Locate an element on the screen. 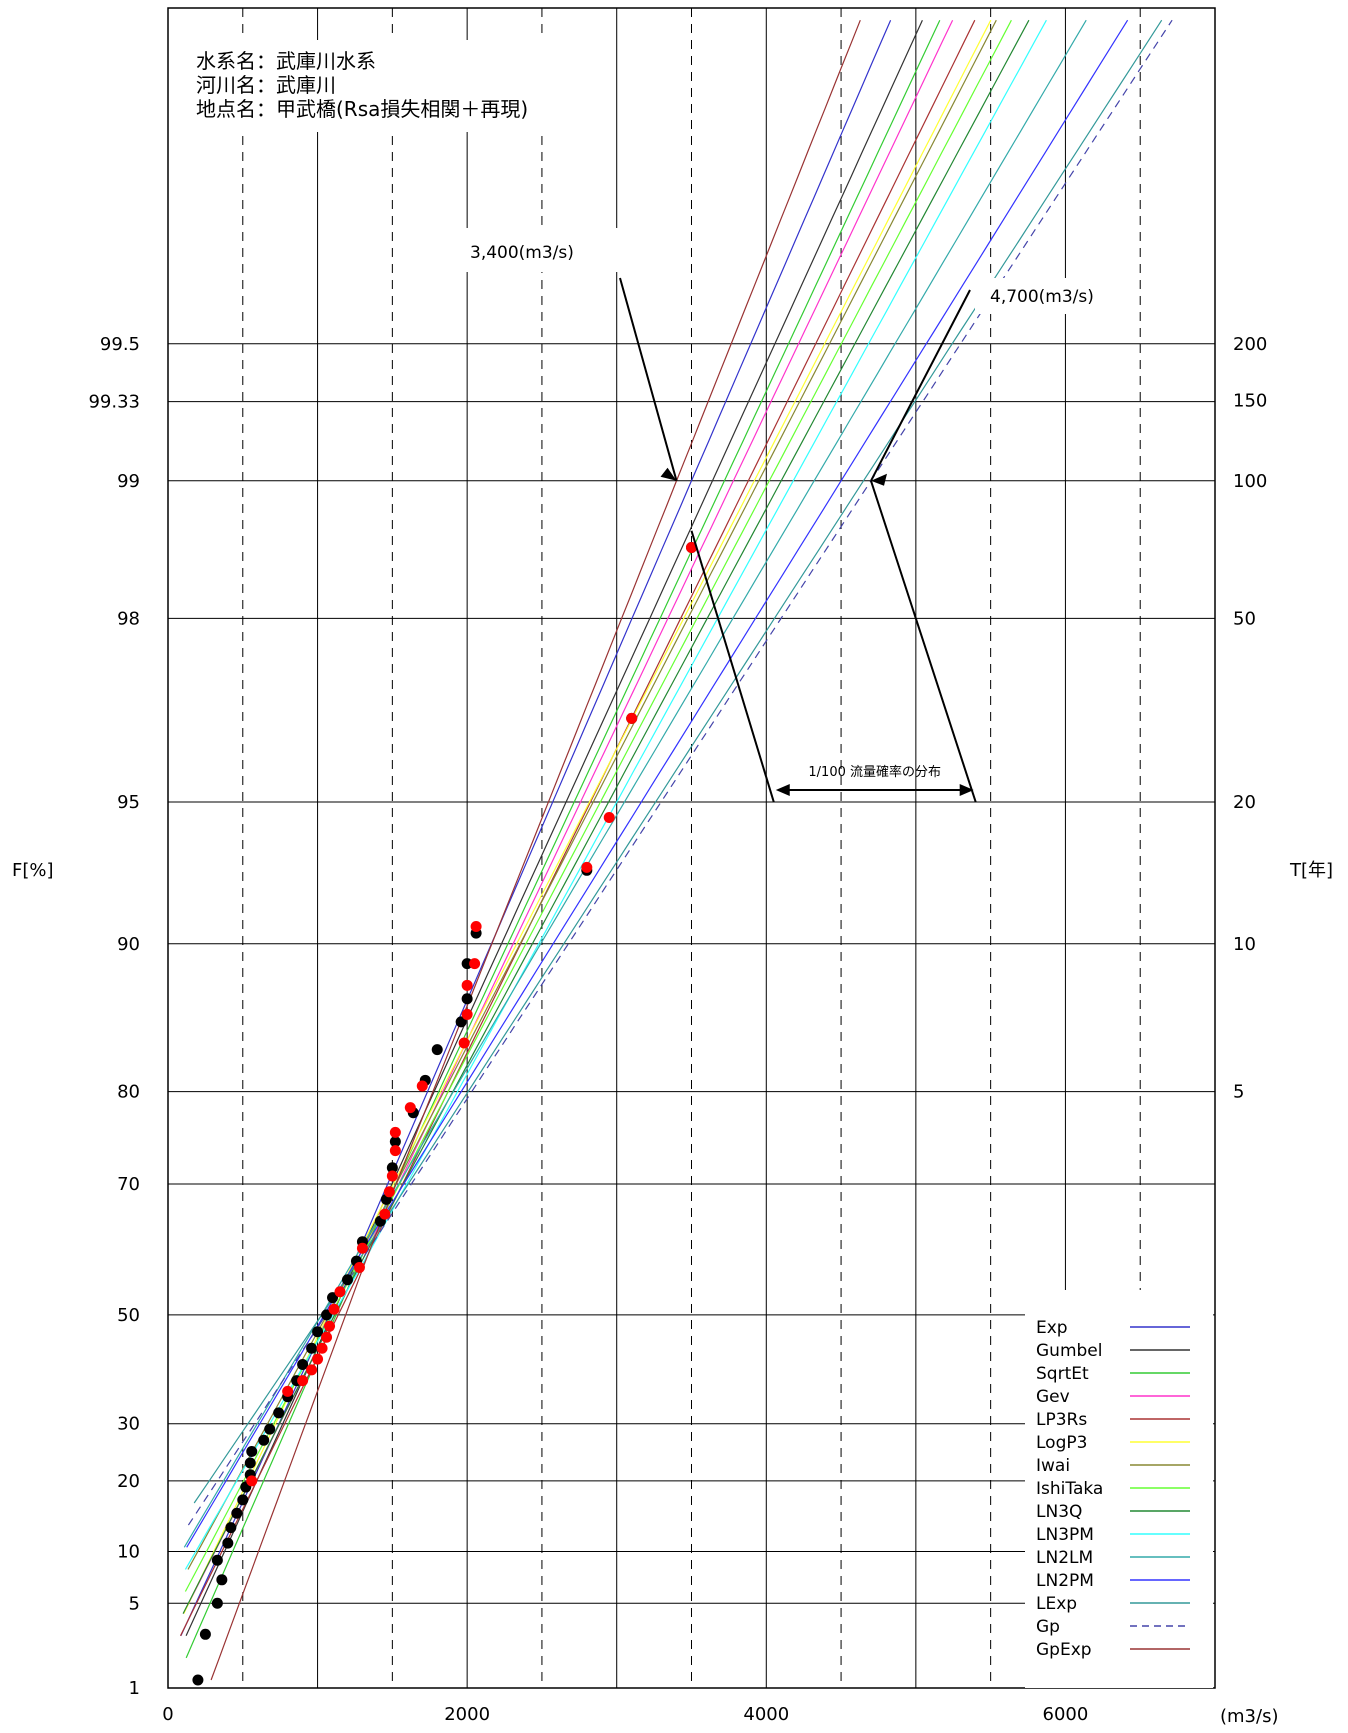  y-left-tick-label: 99 is located at coordinates (128, 481).